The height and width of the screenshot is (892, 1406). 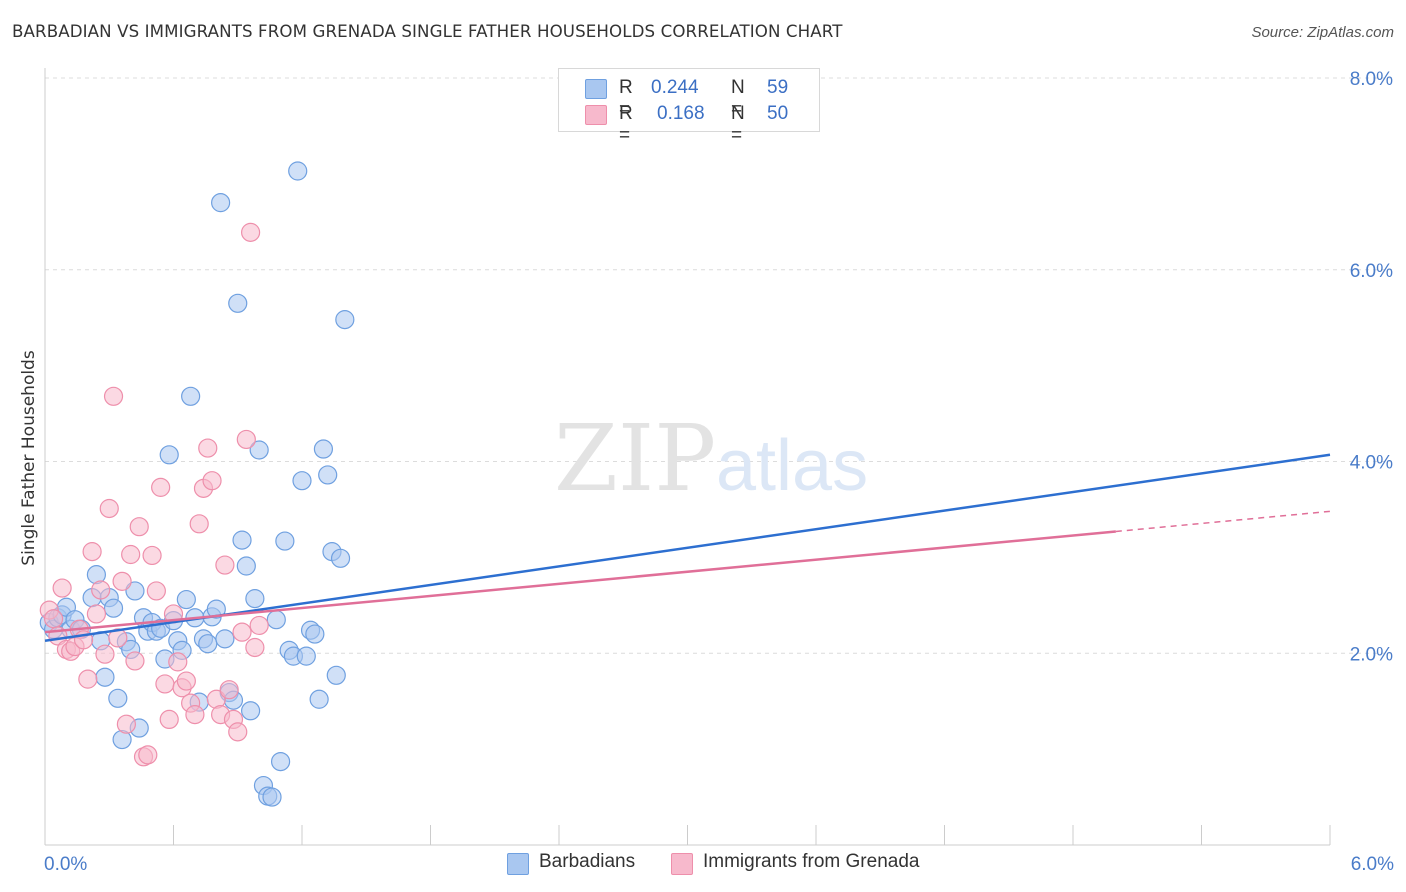 What do you see at coordinates (778, 87) in the screenshot?
I see `legend-n-value: 59` at bounding box center [778, 87].